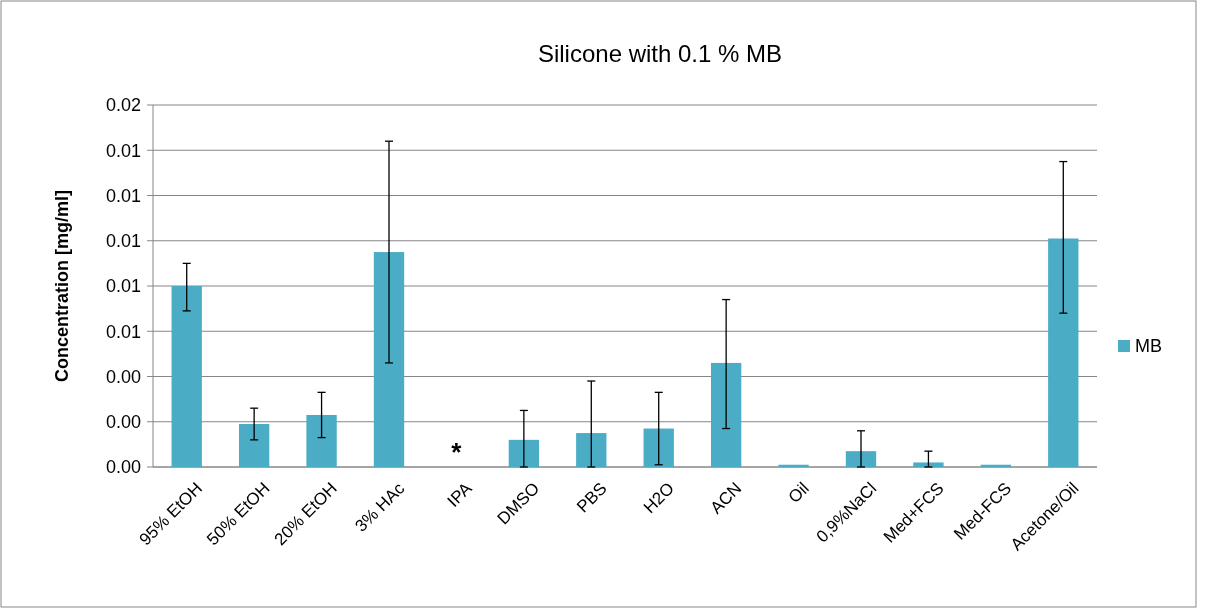 Image resolution: width=1205 pixels, height=610 pixels. I want to click on x-tick-label: Oil, so click(798, 492).